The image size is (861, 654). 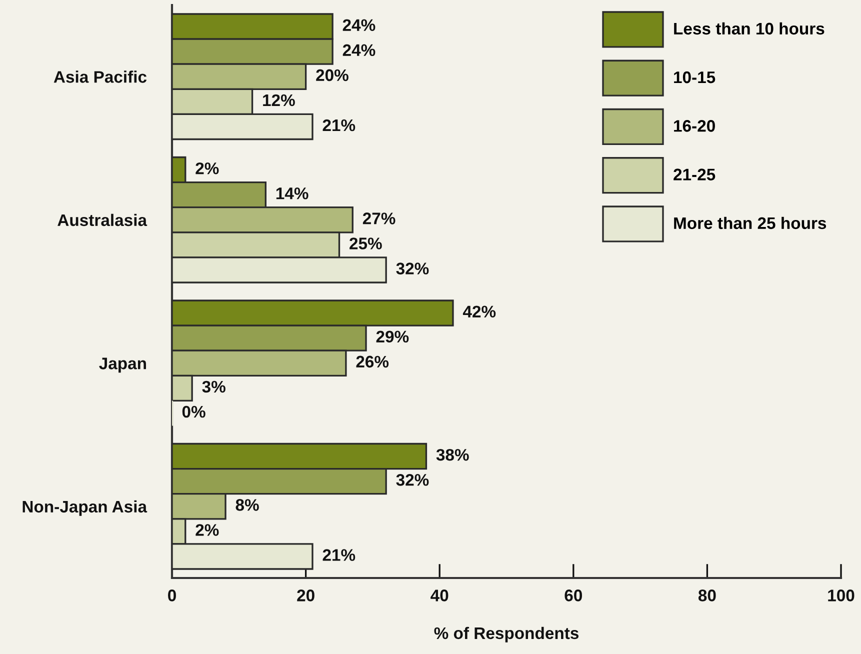 I want to click on x-tick-label: 40, so click(x=439, y=596).